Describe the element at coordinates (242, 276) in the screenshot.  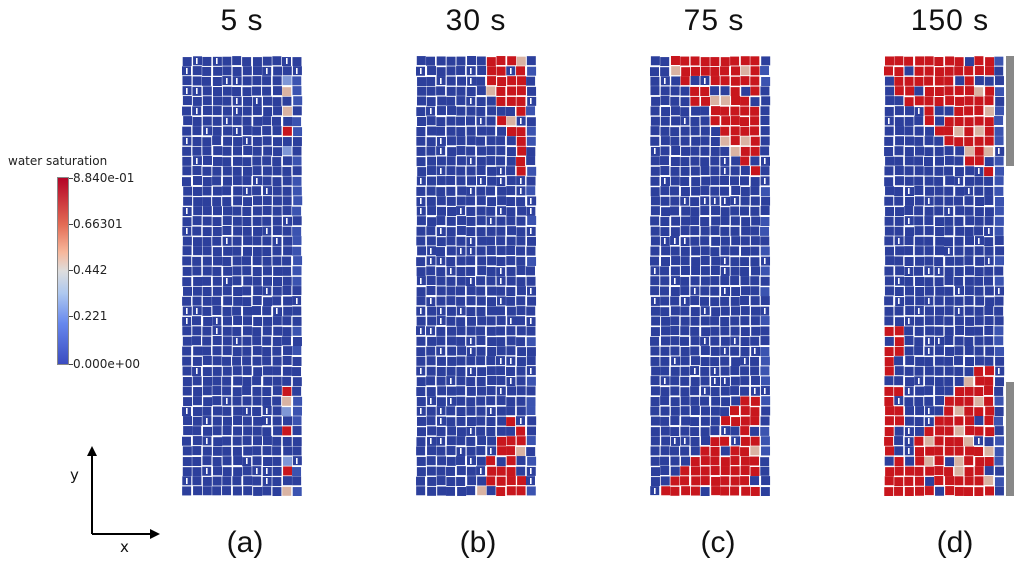
I see `saturation-grid-a` at that location.